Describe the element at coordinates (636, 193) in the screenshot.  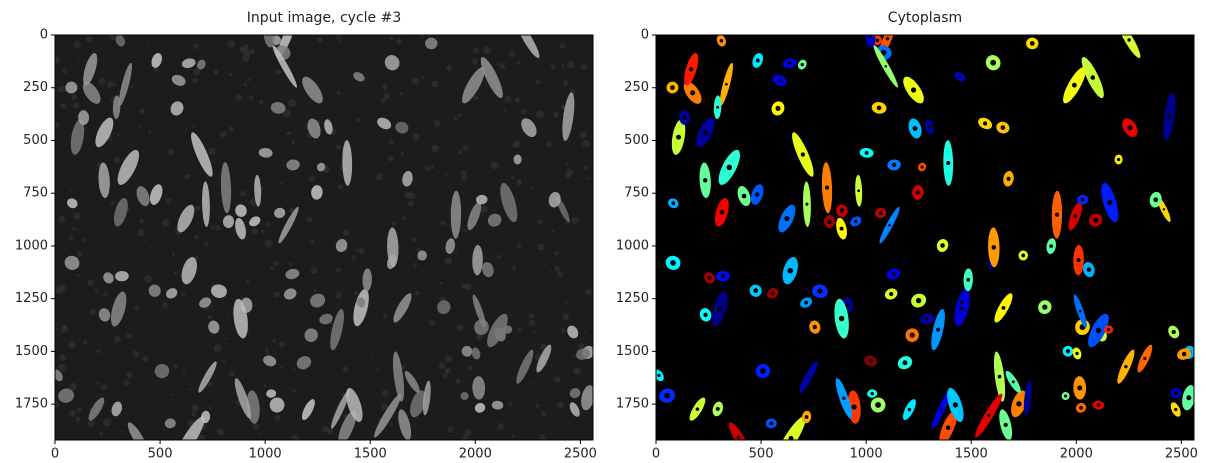
I see `y-tick-label: 750` at that location.